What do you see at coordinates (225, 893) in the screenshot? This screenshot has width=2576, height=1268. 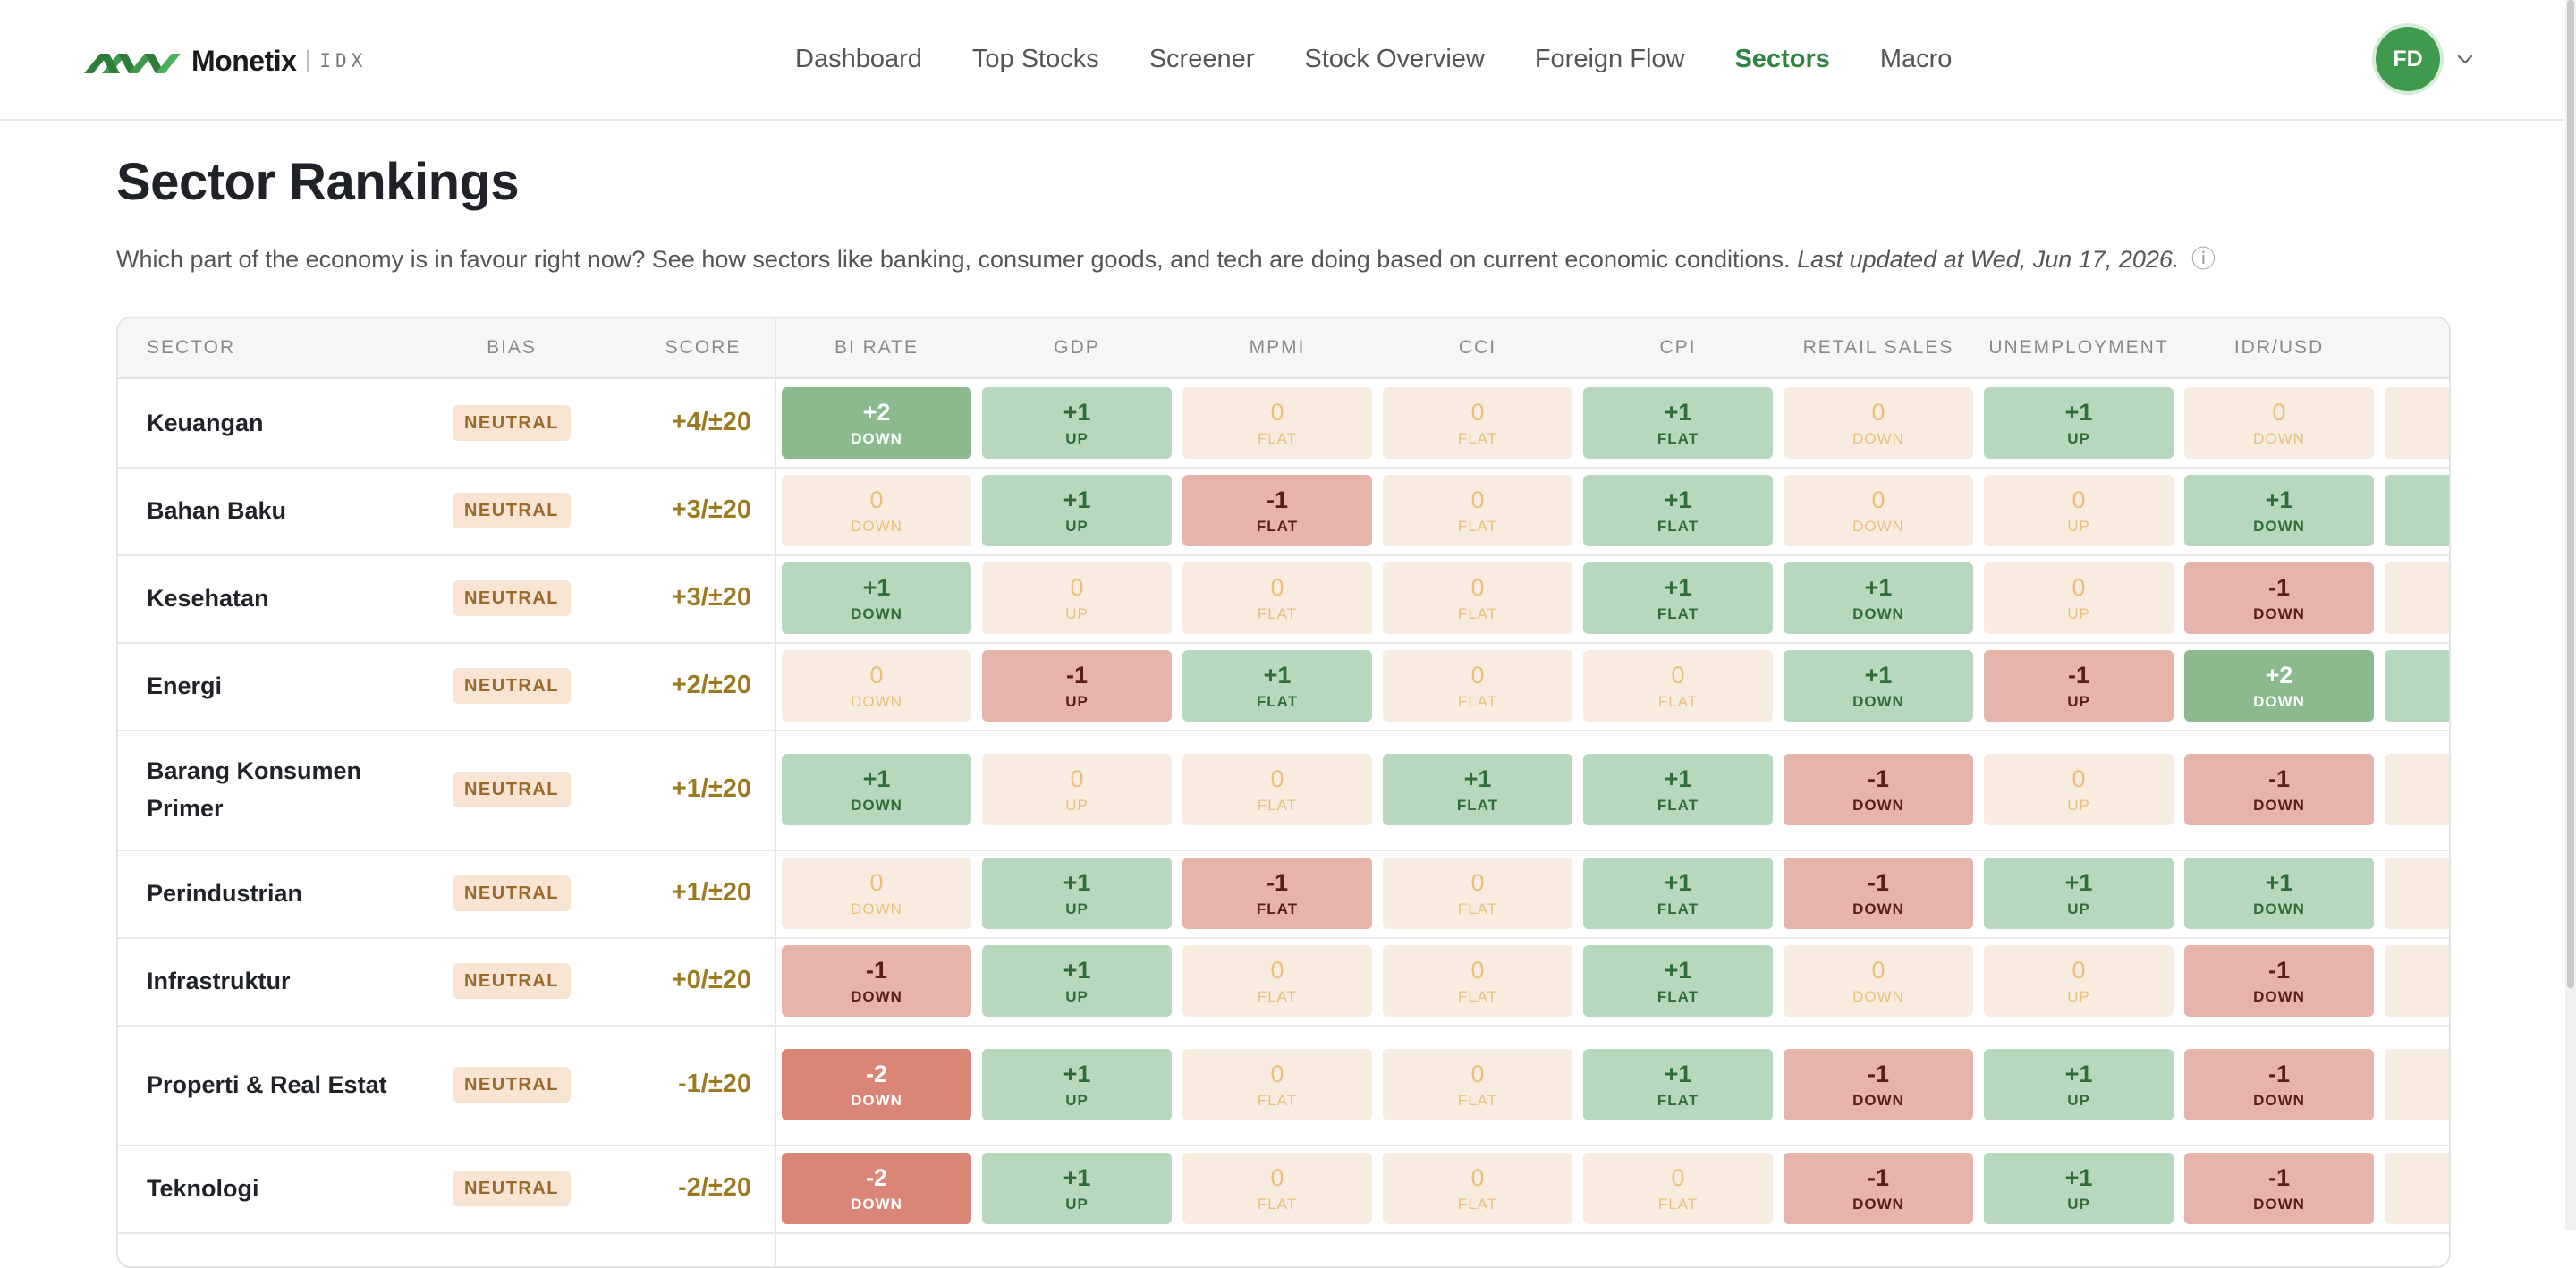 I see `sector-name: Perindustrian` at bounding box center [225, 893].